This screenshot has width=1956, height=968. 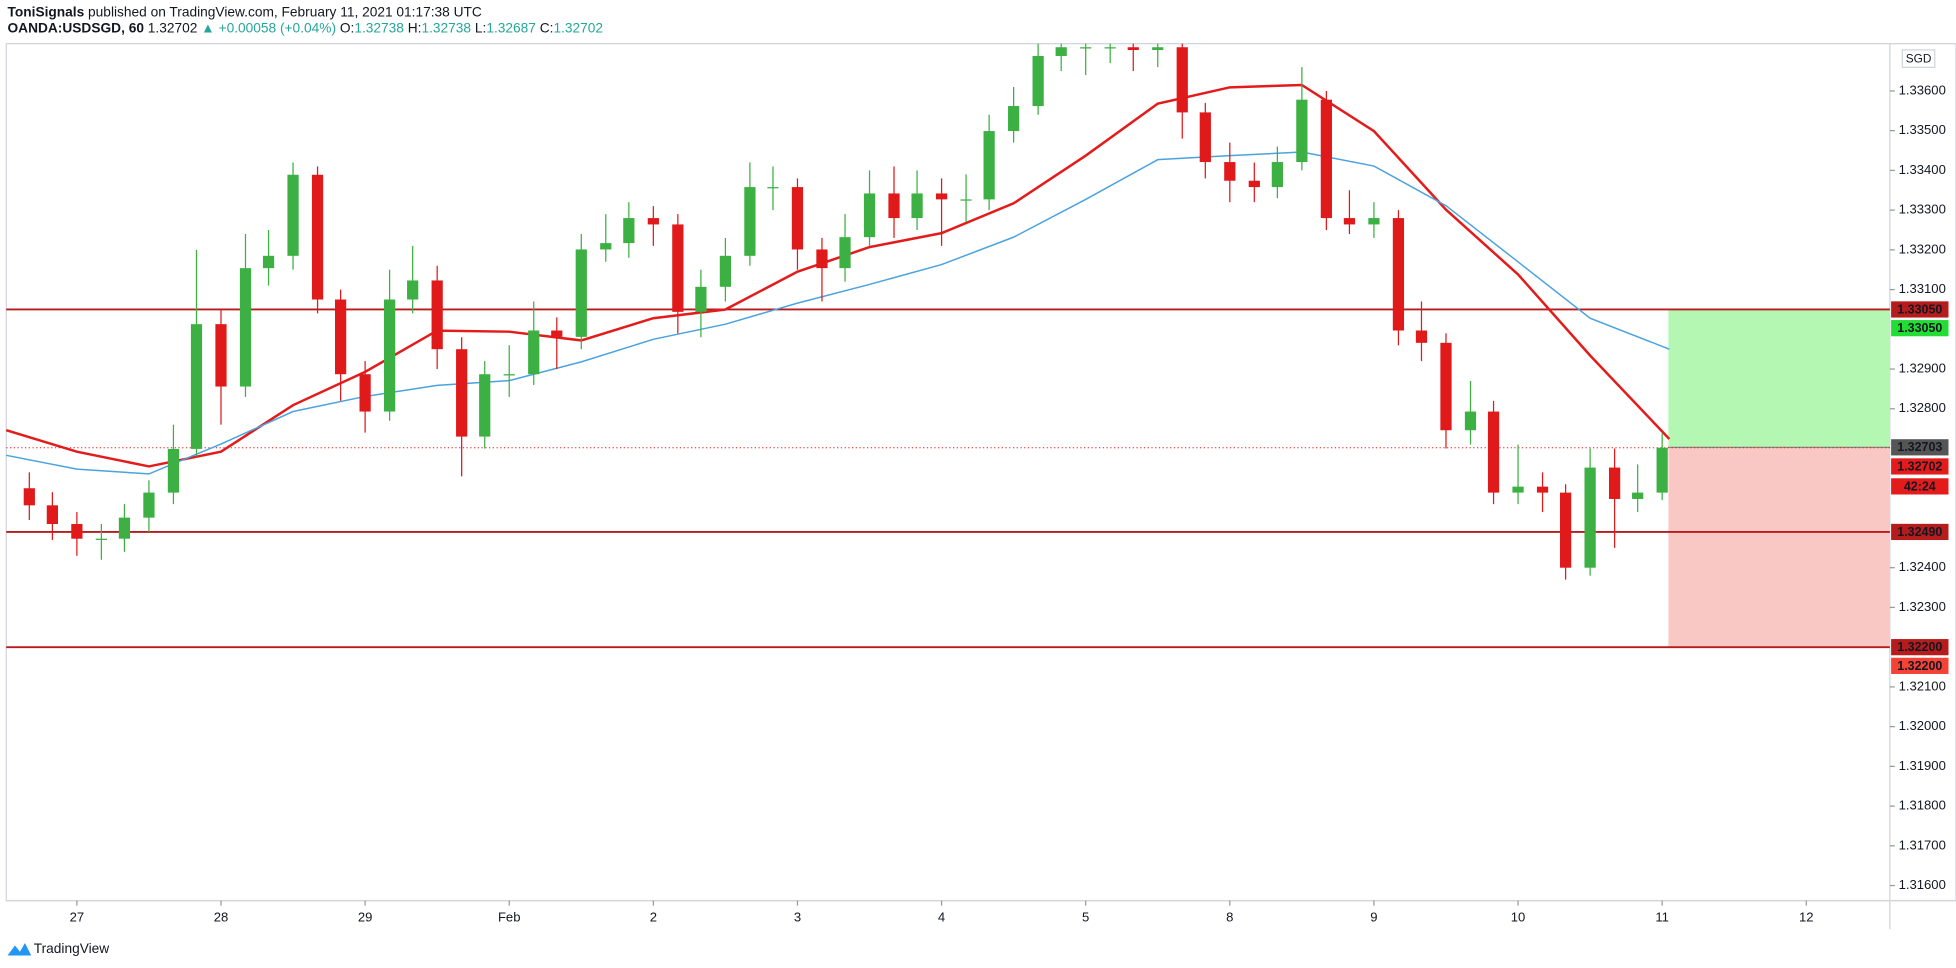 I want to click on y-tick-label: 1.32100, so click(x=1922, y=685).